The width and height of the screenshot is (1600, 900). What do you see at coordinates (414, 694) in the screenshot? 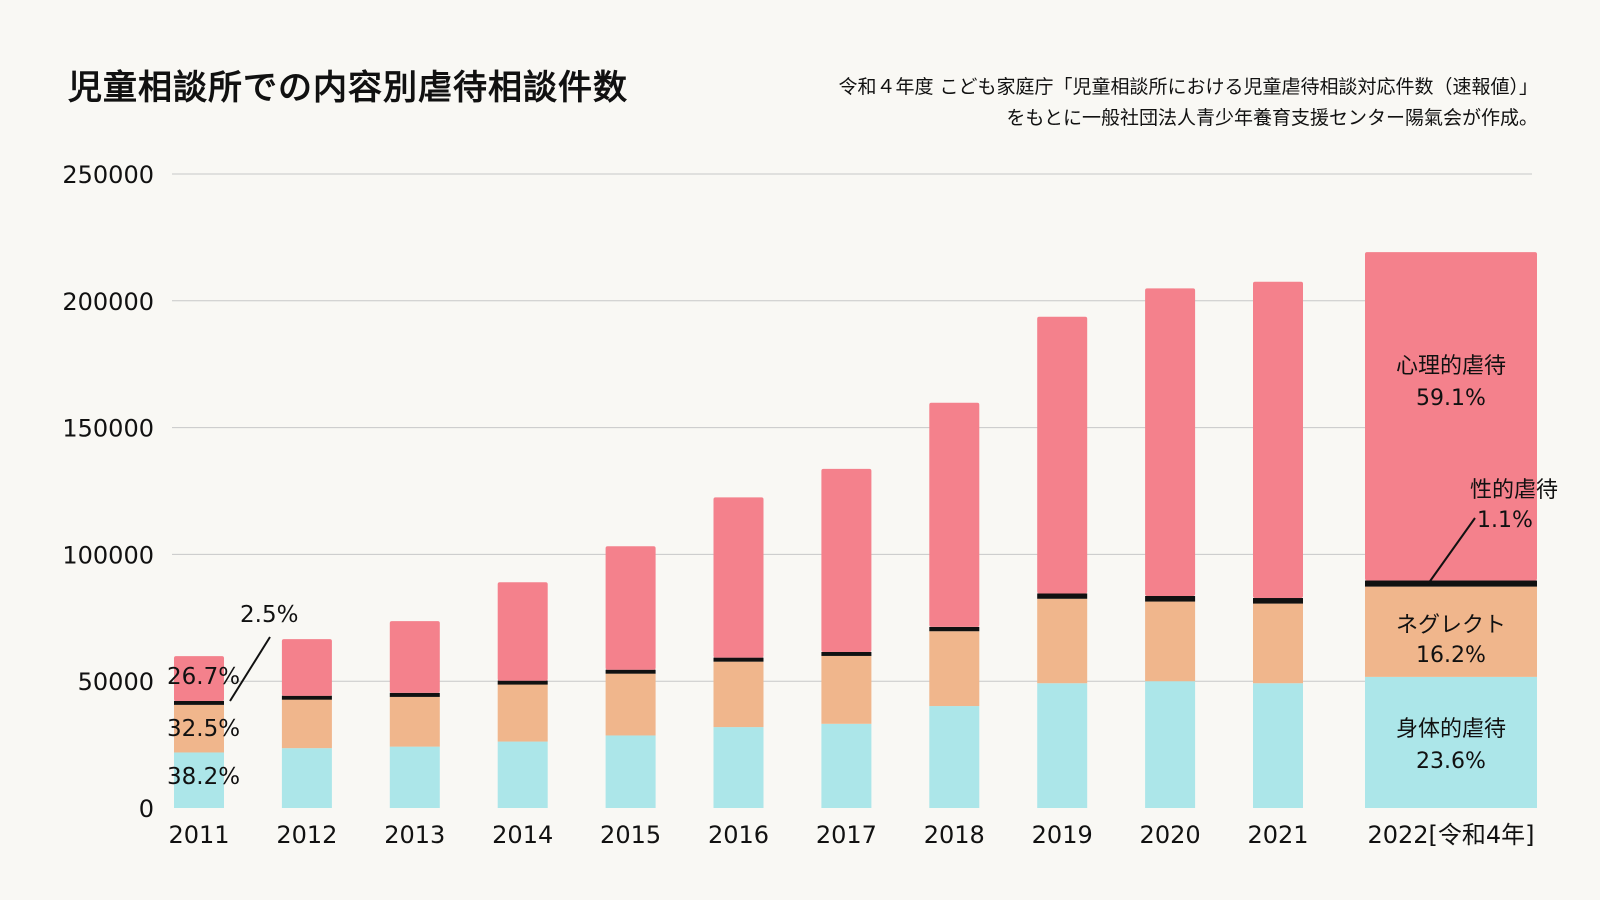
I see `bar-sexual-2013` at bounding box center [414, 694].